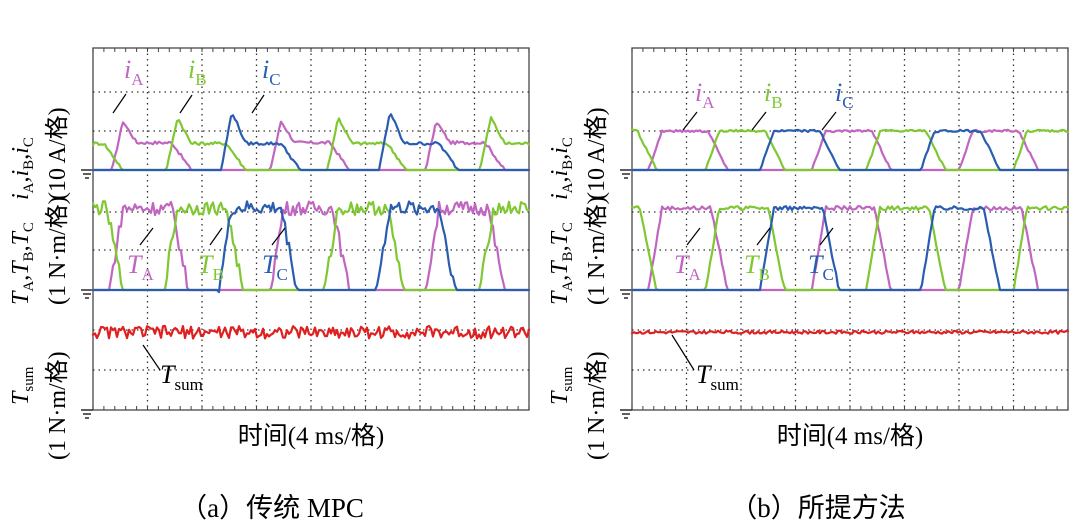  What do you see at coordinates (22, 263) in the screenshot?
I see `panel-a-torque-ylabel: TA,TB,TC` at bounding box center [22, 263].